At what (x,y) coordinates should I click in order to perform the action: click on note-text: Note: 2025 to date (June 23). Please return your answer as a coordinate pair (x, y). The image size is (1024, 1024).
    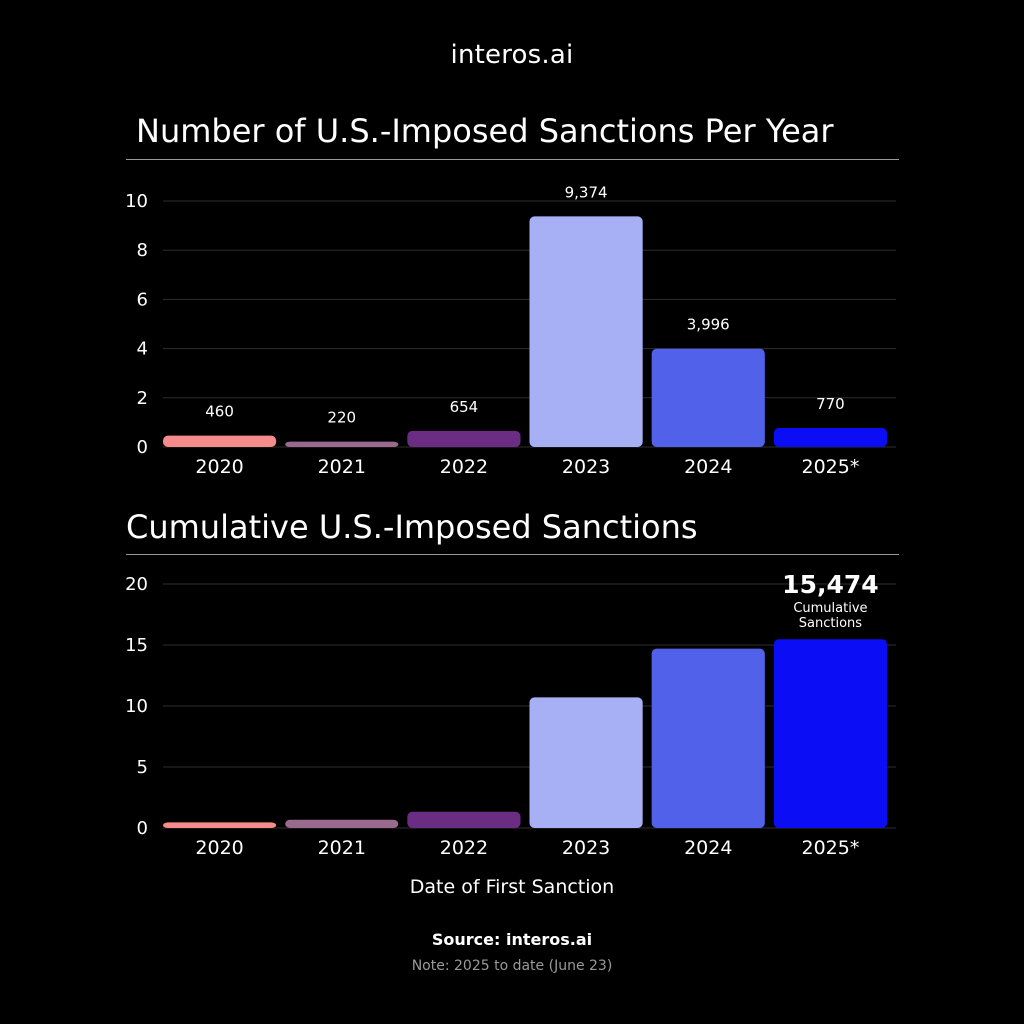
    Looking at the image, I should click on (512, 966).